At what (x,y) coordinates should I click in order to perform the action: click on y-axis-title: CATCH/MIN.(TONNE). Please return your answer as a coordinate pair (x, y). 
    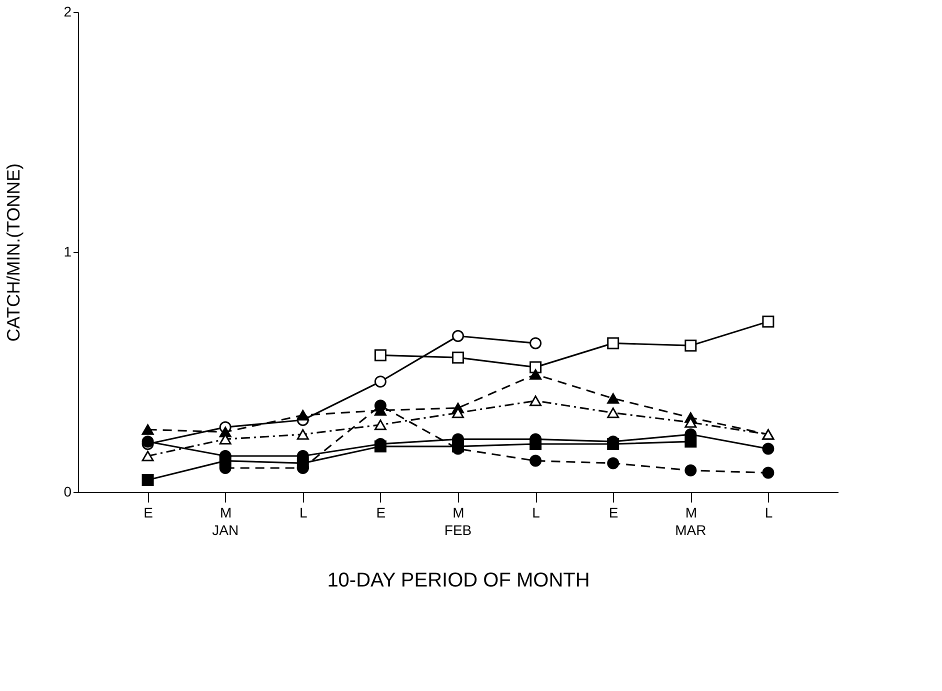
    Looking at the image, I should click on (14, 252).